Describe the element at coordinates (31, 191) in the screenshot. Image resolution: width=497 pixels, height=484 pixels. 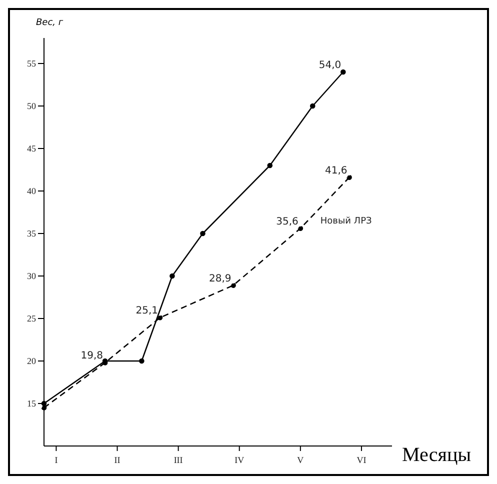
I see `y-tick-label: 40` at that location.